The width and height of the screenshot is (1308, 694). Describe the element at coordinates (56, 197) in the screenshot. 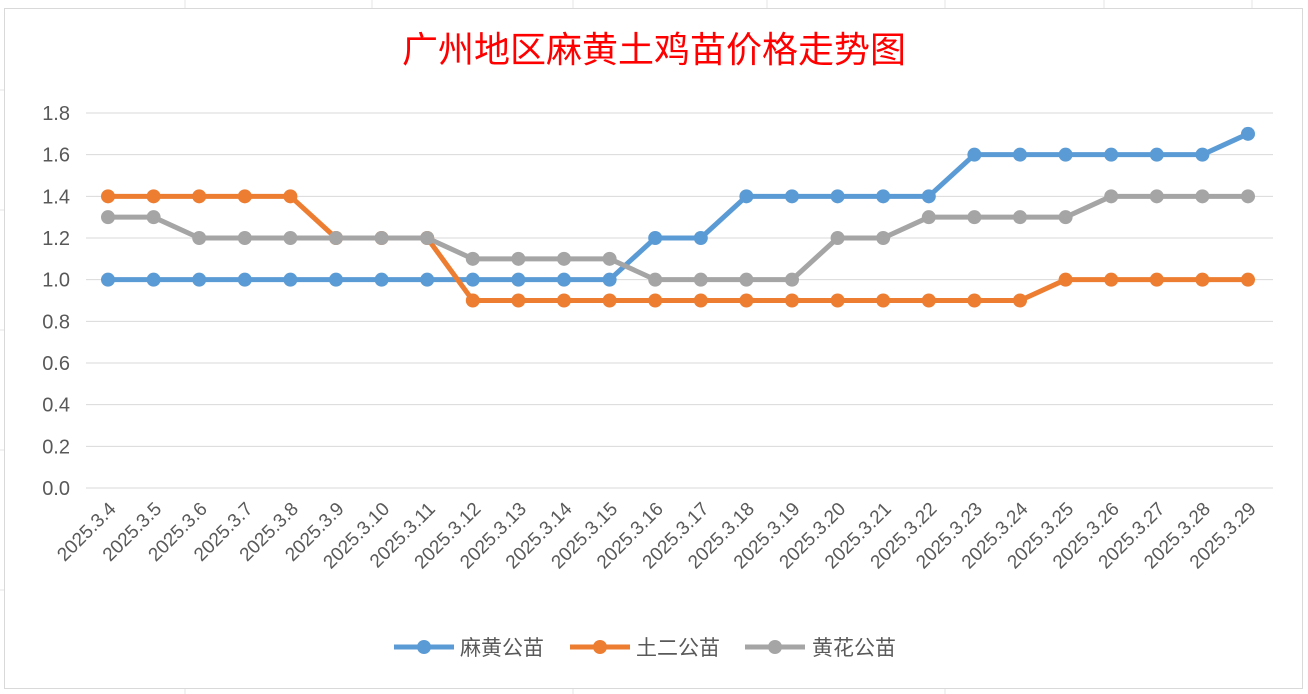

I see `y-tick-label: 1.4` at that location.